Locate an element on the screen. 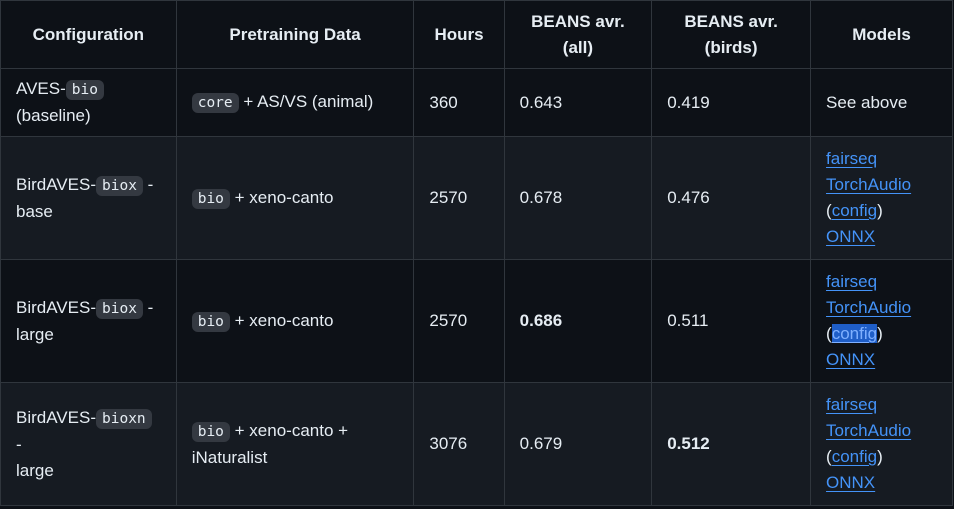 This screenshot has width=954, height=509. config-cell: BirdAVES-biox - base is located at coordinates (88, 198).